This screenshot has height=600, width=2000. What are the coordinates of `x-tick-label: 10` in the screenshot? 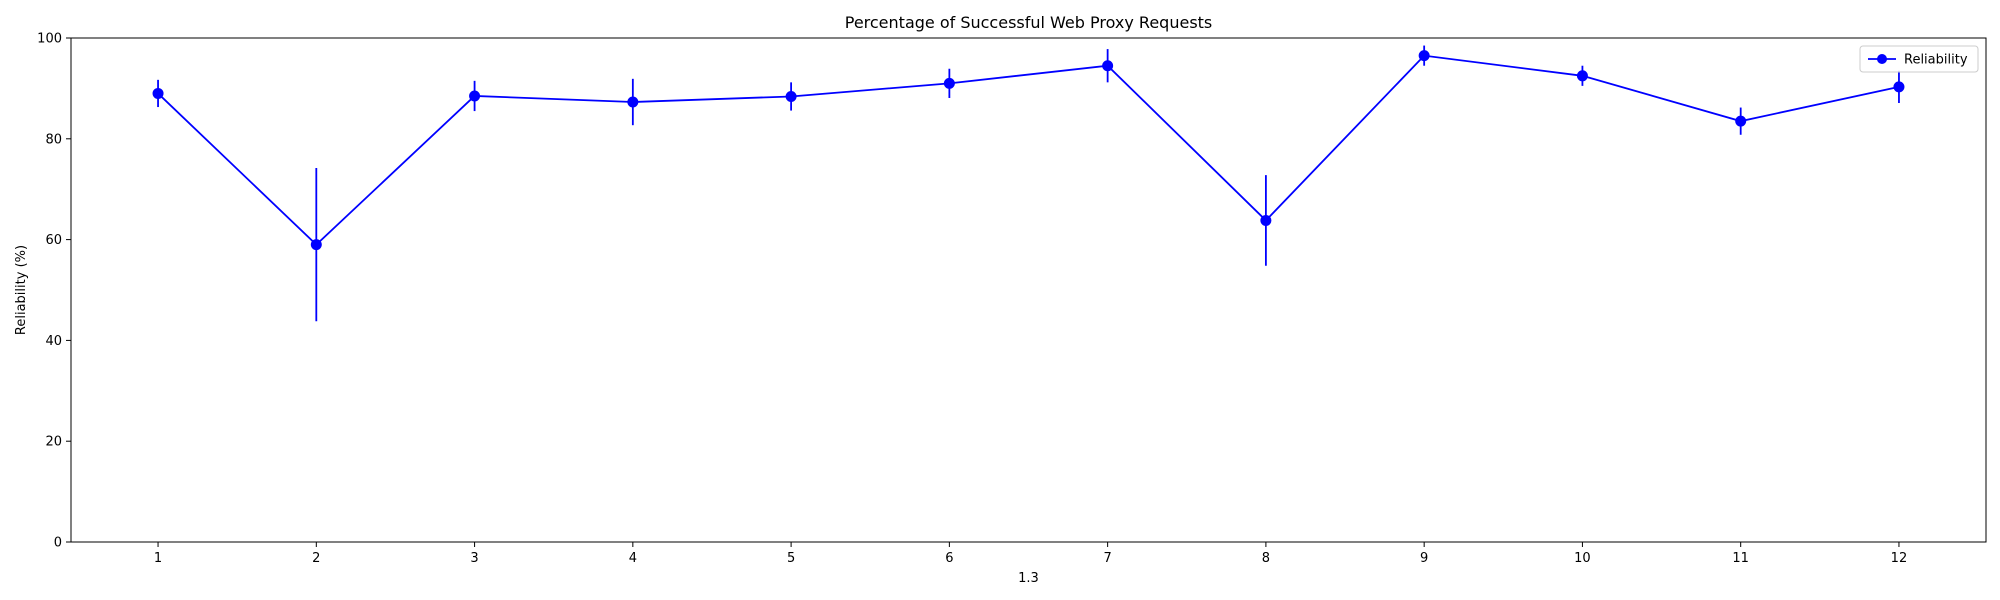 It's located at (1582, 558).